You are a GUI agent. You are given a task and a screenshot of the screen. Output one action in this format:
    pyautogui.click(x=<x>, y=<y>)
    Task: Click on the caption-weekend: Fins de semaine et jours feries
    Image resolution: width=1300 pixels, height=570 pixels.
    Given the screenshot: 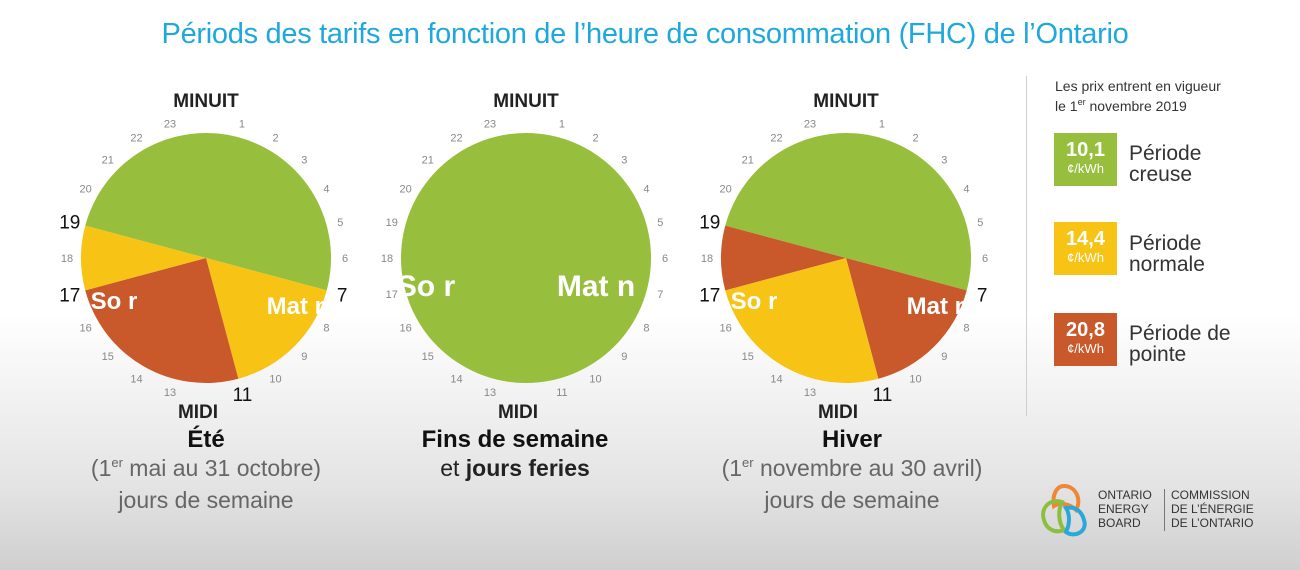 What is the action you would take?
    pyautogui.click(x=515, y=454)
    